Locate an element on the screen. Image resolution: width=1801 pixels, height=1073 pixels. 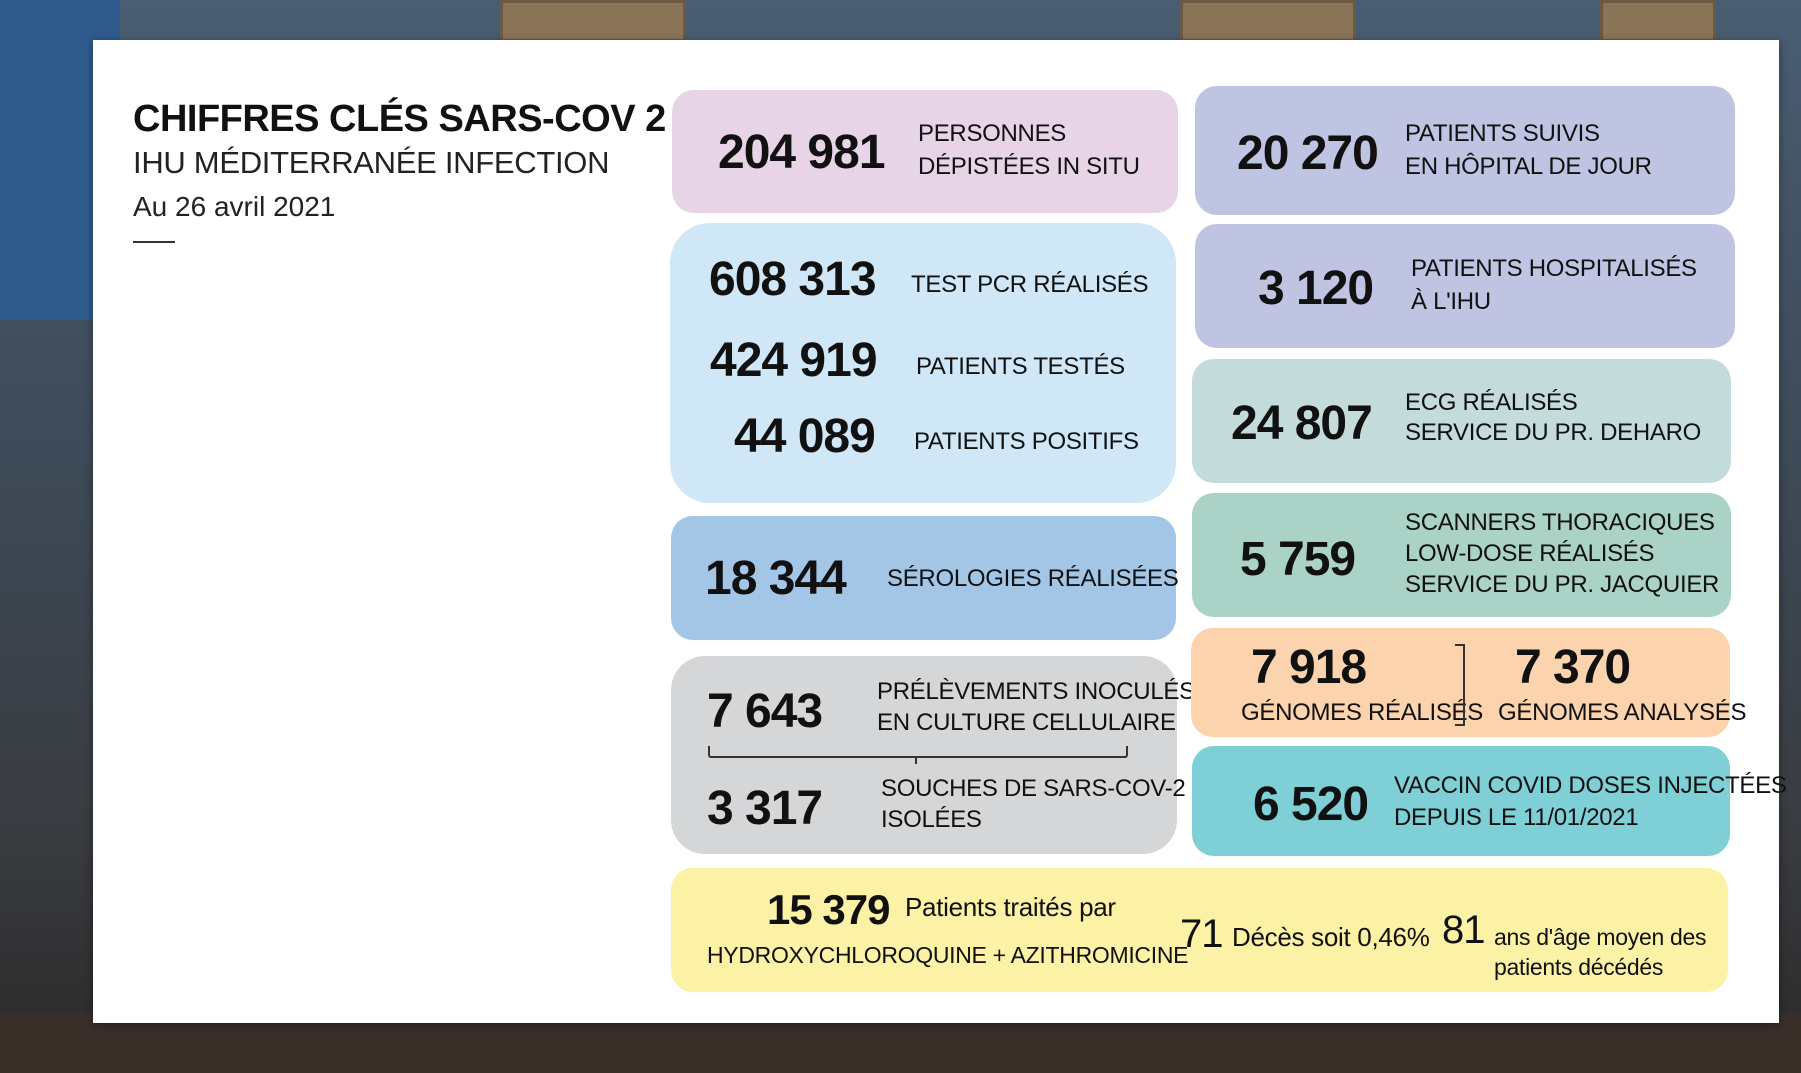
hospitalises-value: 3 120 is located at coordinates (1316, 288).